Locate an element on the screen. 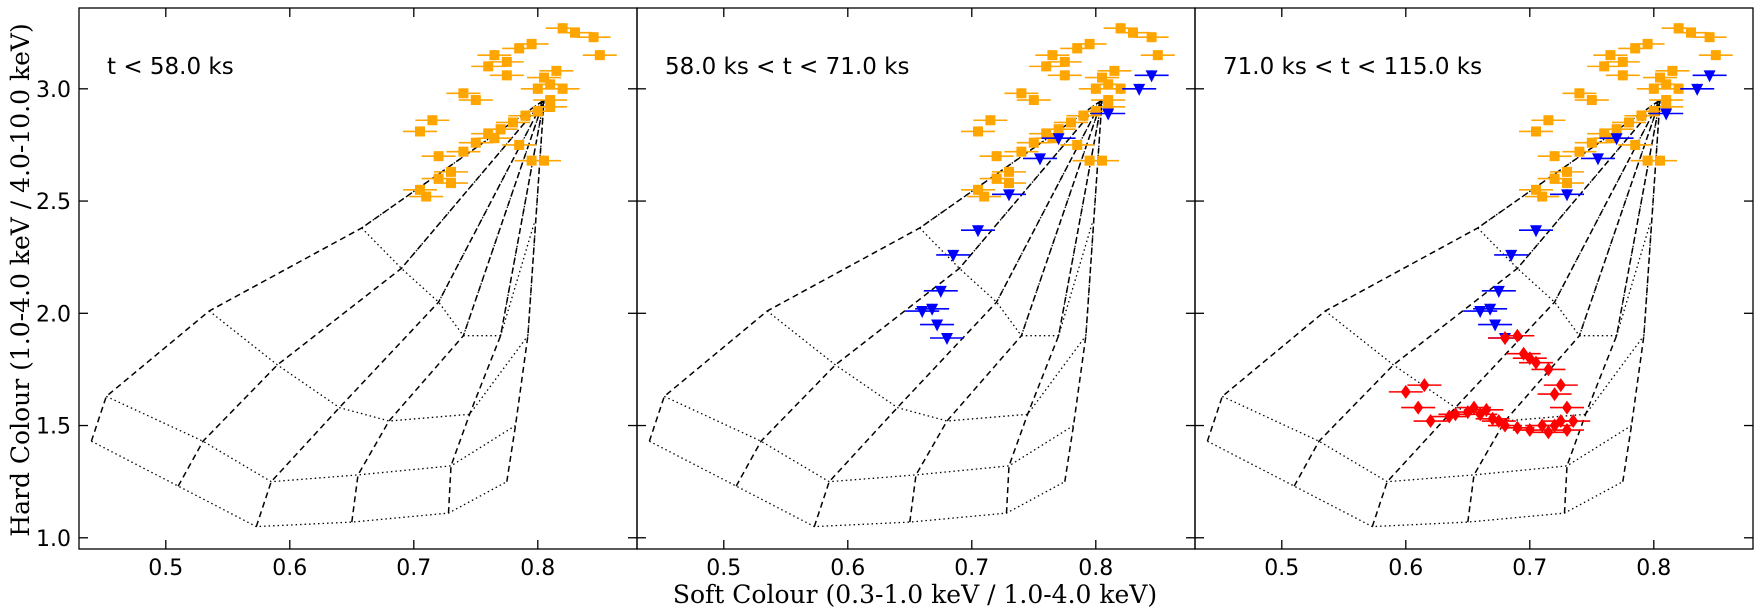 The width and height of the screenshot is (1760, 615). y-tick-label: 3.0 is located at coordinates (53, 90).